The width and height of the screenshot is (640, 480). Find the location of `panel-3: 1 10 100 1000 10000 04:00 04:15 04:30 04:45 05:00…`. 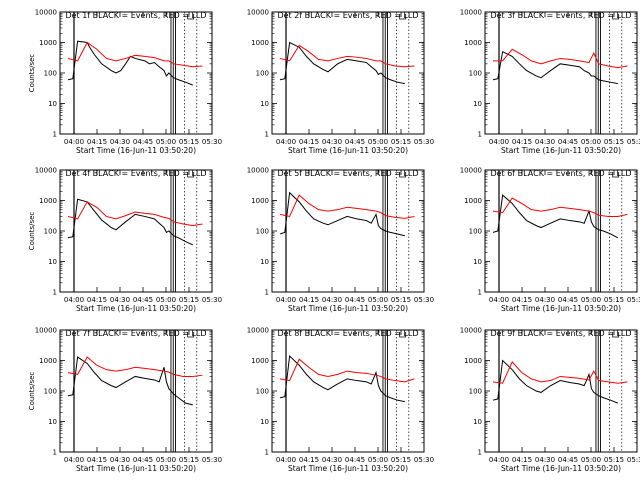

panel-3: 1 10 100 1000 10000 04:00 04:15 04:30 04:45 05:00… is located at coordinates (550, 82).